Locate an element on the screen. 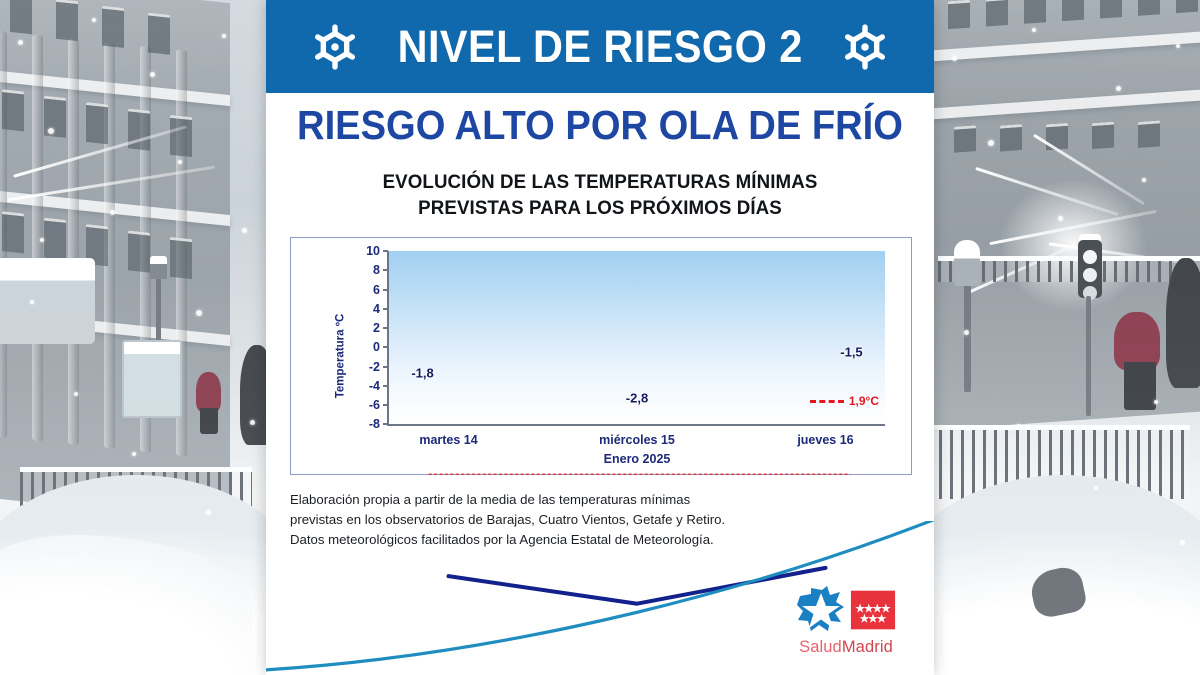 The width and height of the screenshot is (1200, 675). street-lamp-head is located at coordinates (158, 267).